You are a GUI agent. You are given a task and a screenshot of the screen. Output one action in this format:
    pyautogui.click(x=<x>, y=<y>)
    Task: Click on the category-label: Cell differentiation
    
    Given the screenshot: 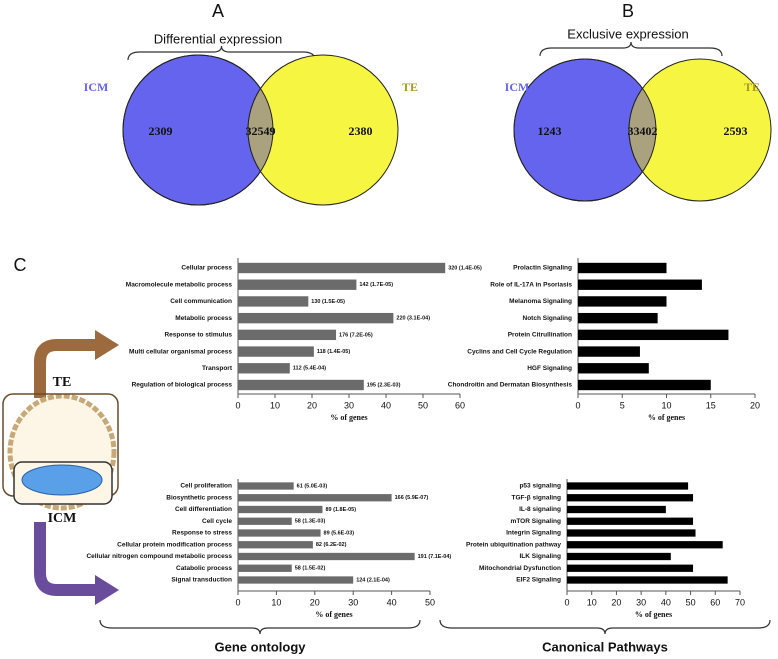 What is the action you would take?
    pyautogui.click(x=203, y=509)
    